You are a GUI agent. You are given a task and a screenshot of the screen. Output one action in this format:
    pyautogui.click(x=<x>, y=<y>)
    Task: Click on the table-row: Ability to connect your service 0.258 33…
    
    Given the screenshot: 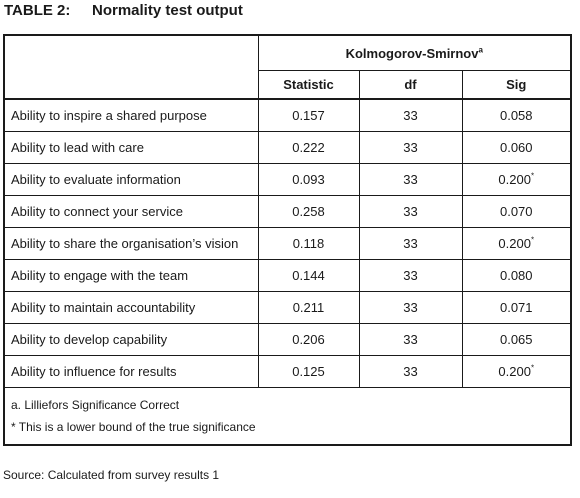 What is the action you would take?
    pyautogui.click(x=287, y=211)
    